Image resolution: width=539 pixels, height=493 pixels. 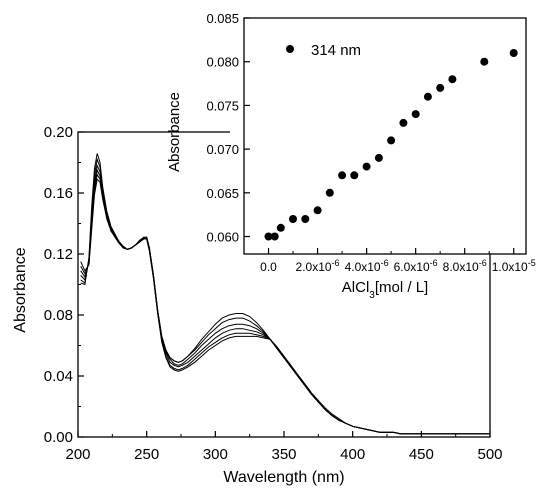 What do you see at coordinates (416, 266) in the screenshot?
I see `inset-x-tick-label: 6.0x10⁻⁶` at bounding box center [416, 266].